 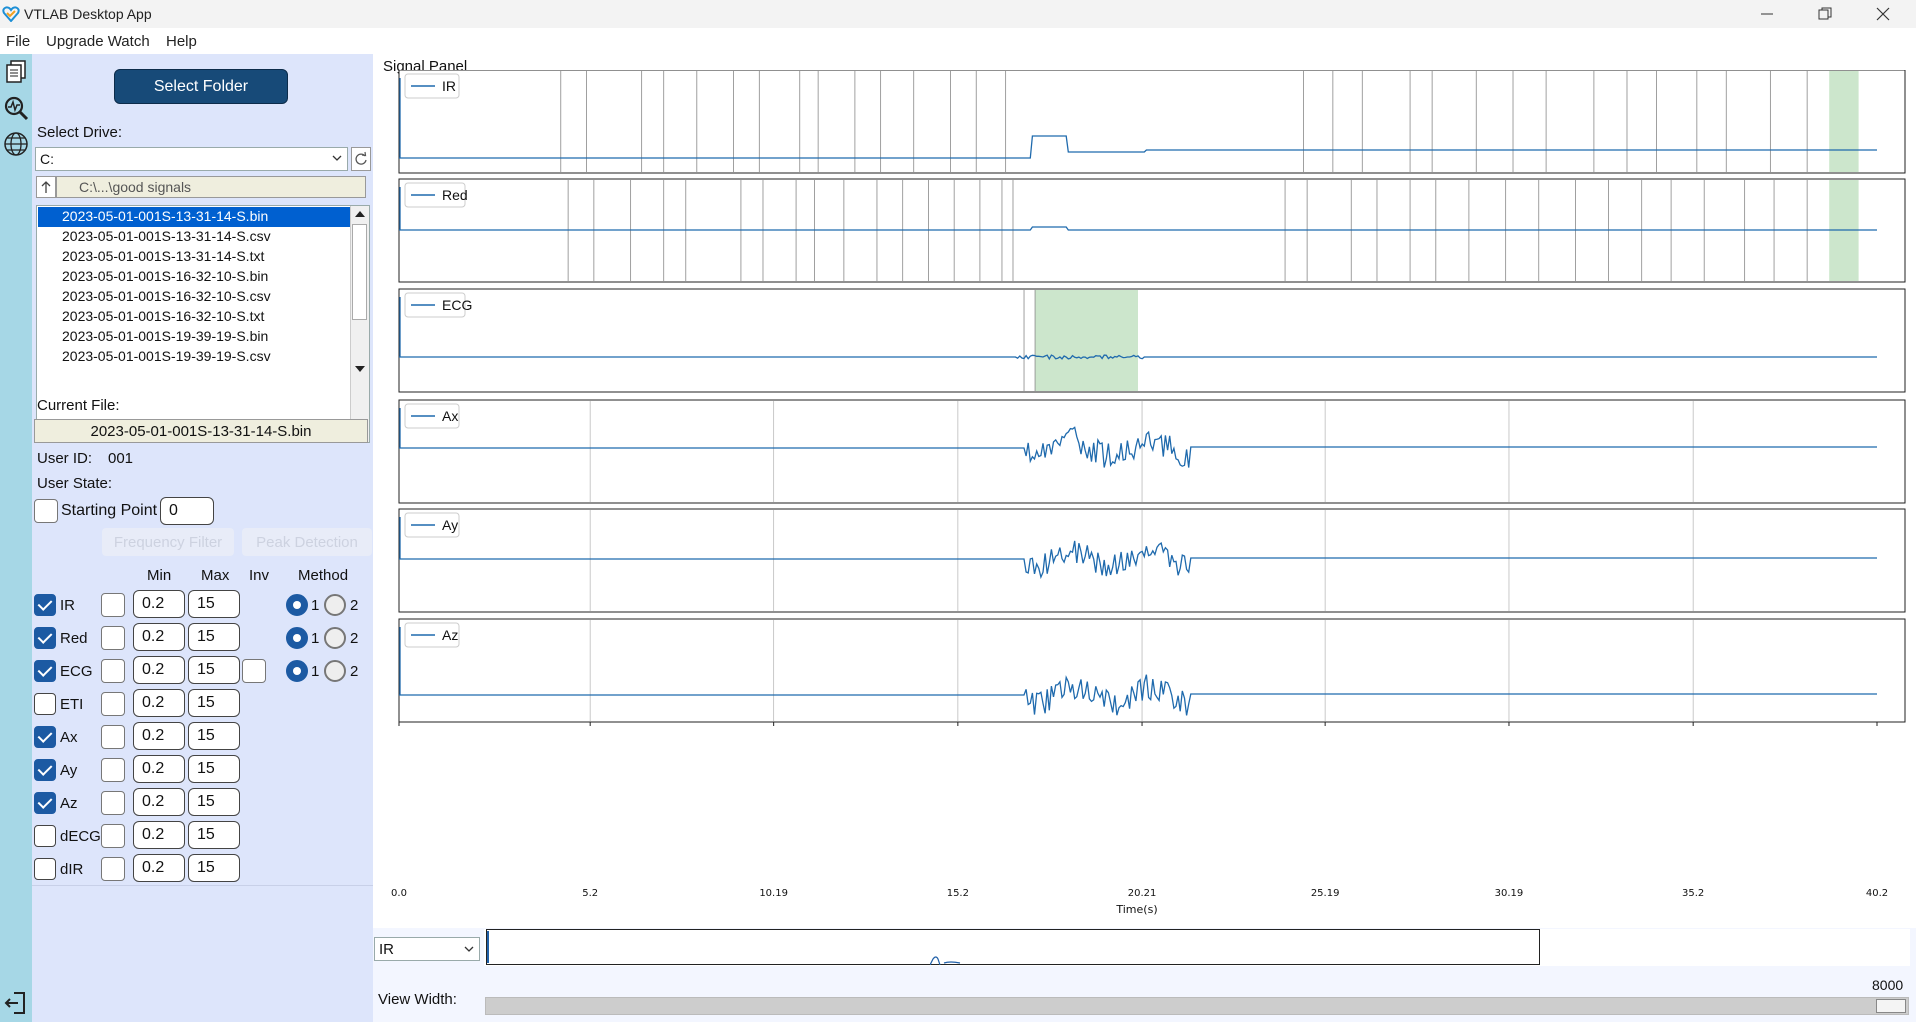 What do you see at coordinates (159, 835) in the screenshot?
I see `channel-decg-min-input: 0.2` at bounding box center [159, 835].